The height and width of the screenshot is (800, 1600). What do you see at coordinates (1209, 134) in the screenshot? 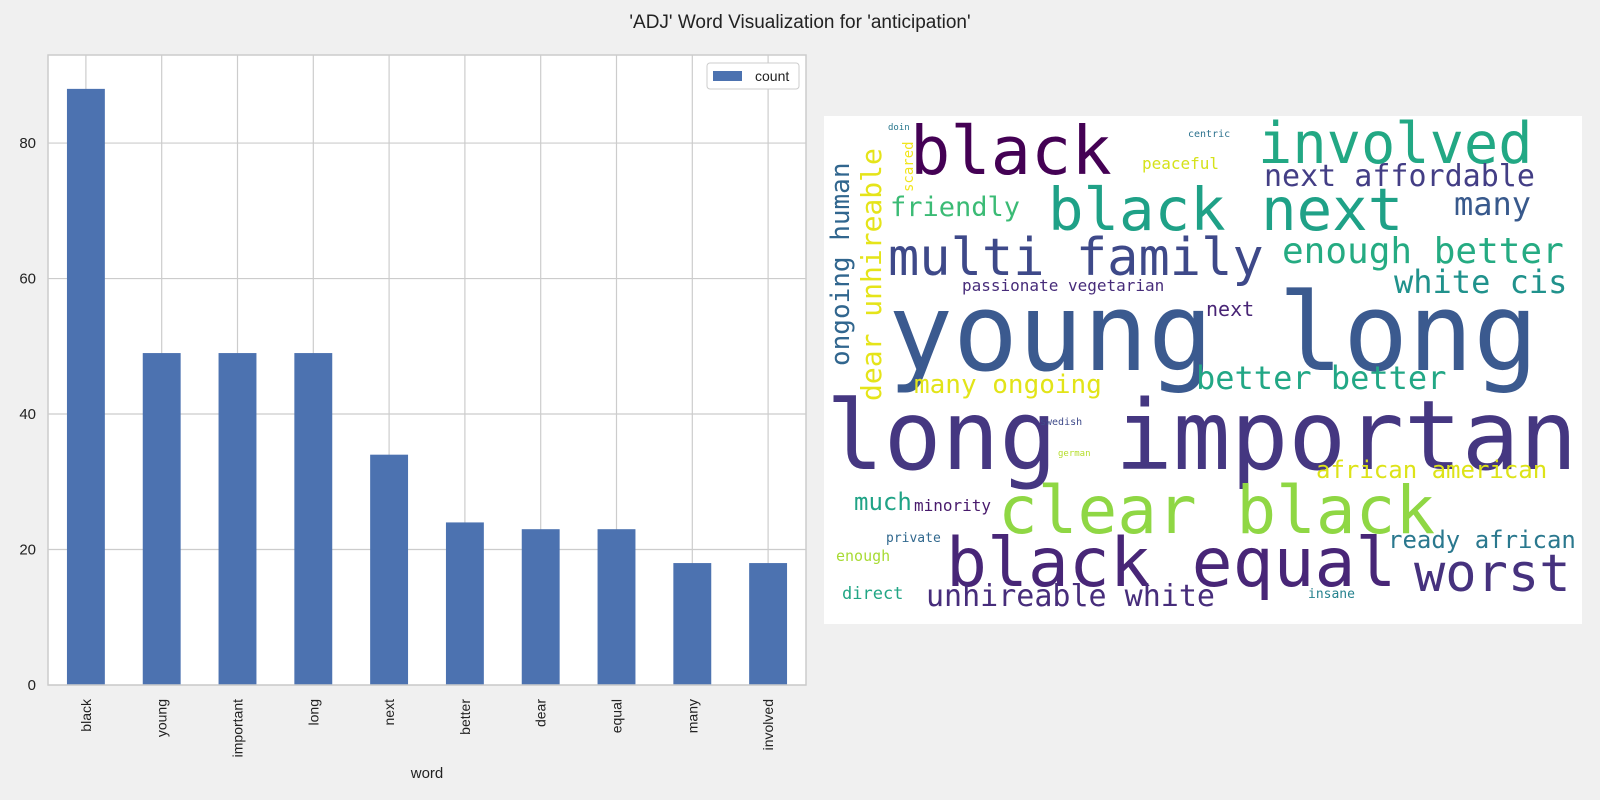
I see `cloud-word: centric` at bounding box center [1209, 134].